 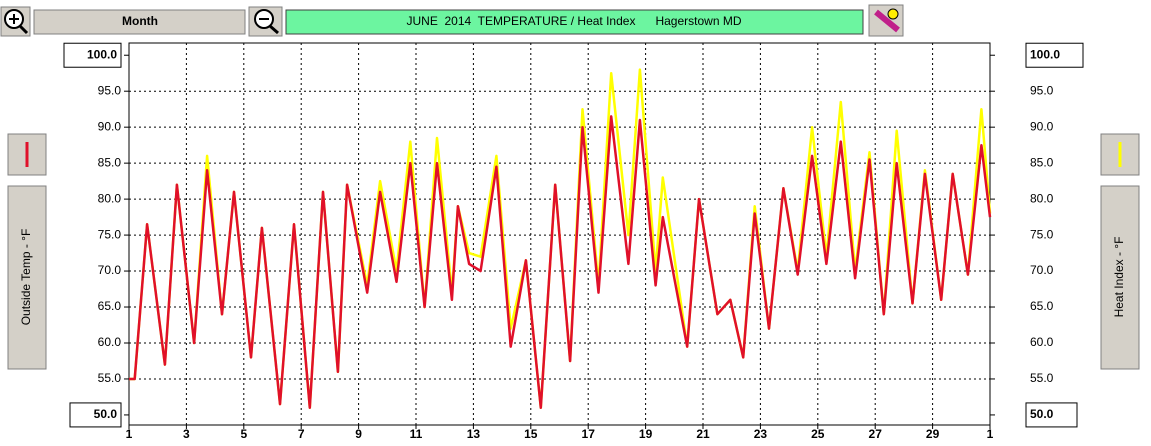 I want to click on title-box, so click(x=574, y=22).